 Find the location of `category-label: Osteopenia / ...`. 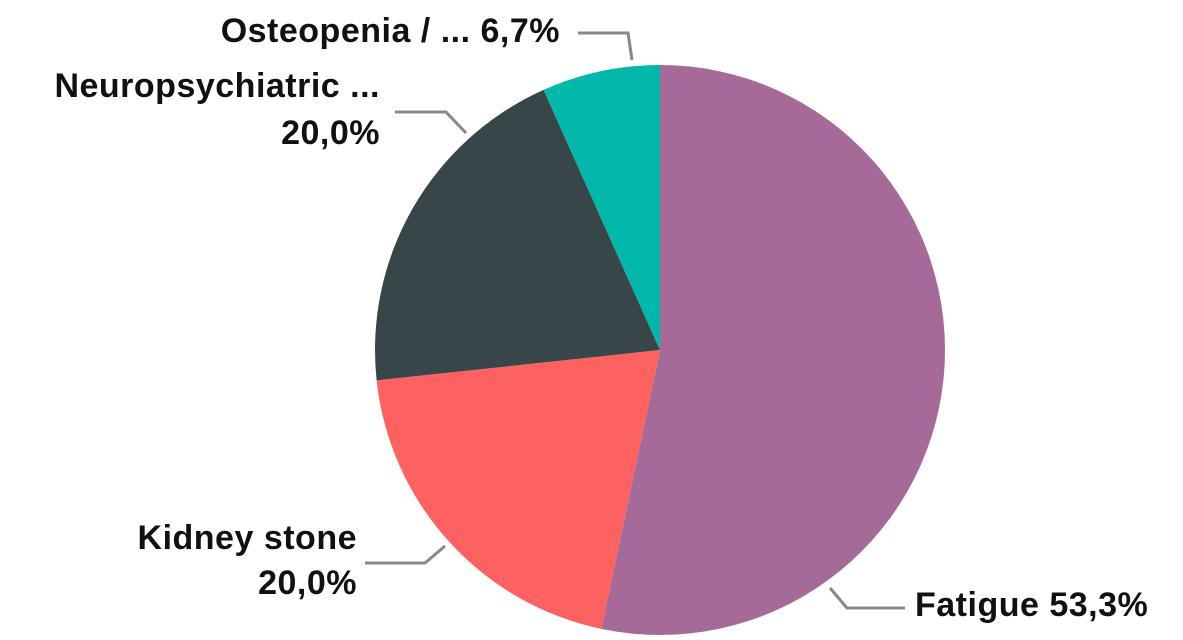

category-label: Osteopenia / ... is located at coordinates (346, 31).